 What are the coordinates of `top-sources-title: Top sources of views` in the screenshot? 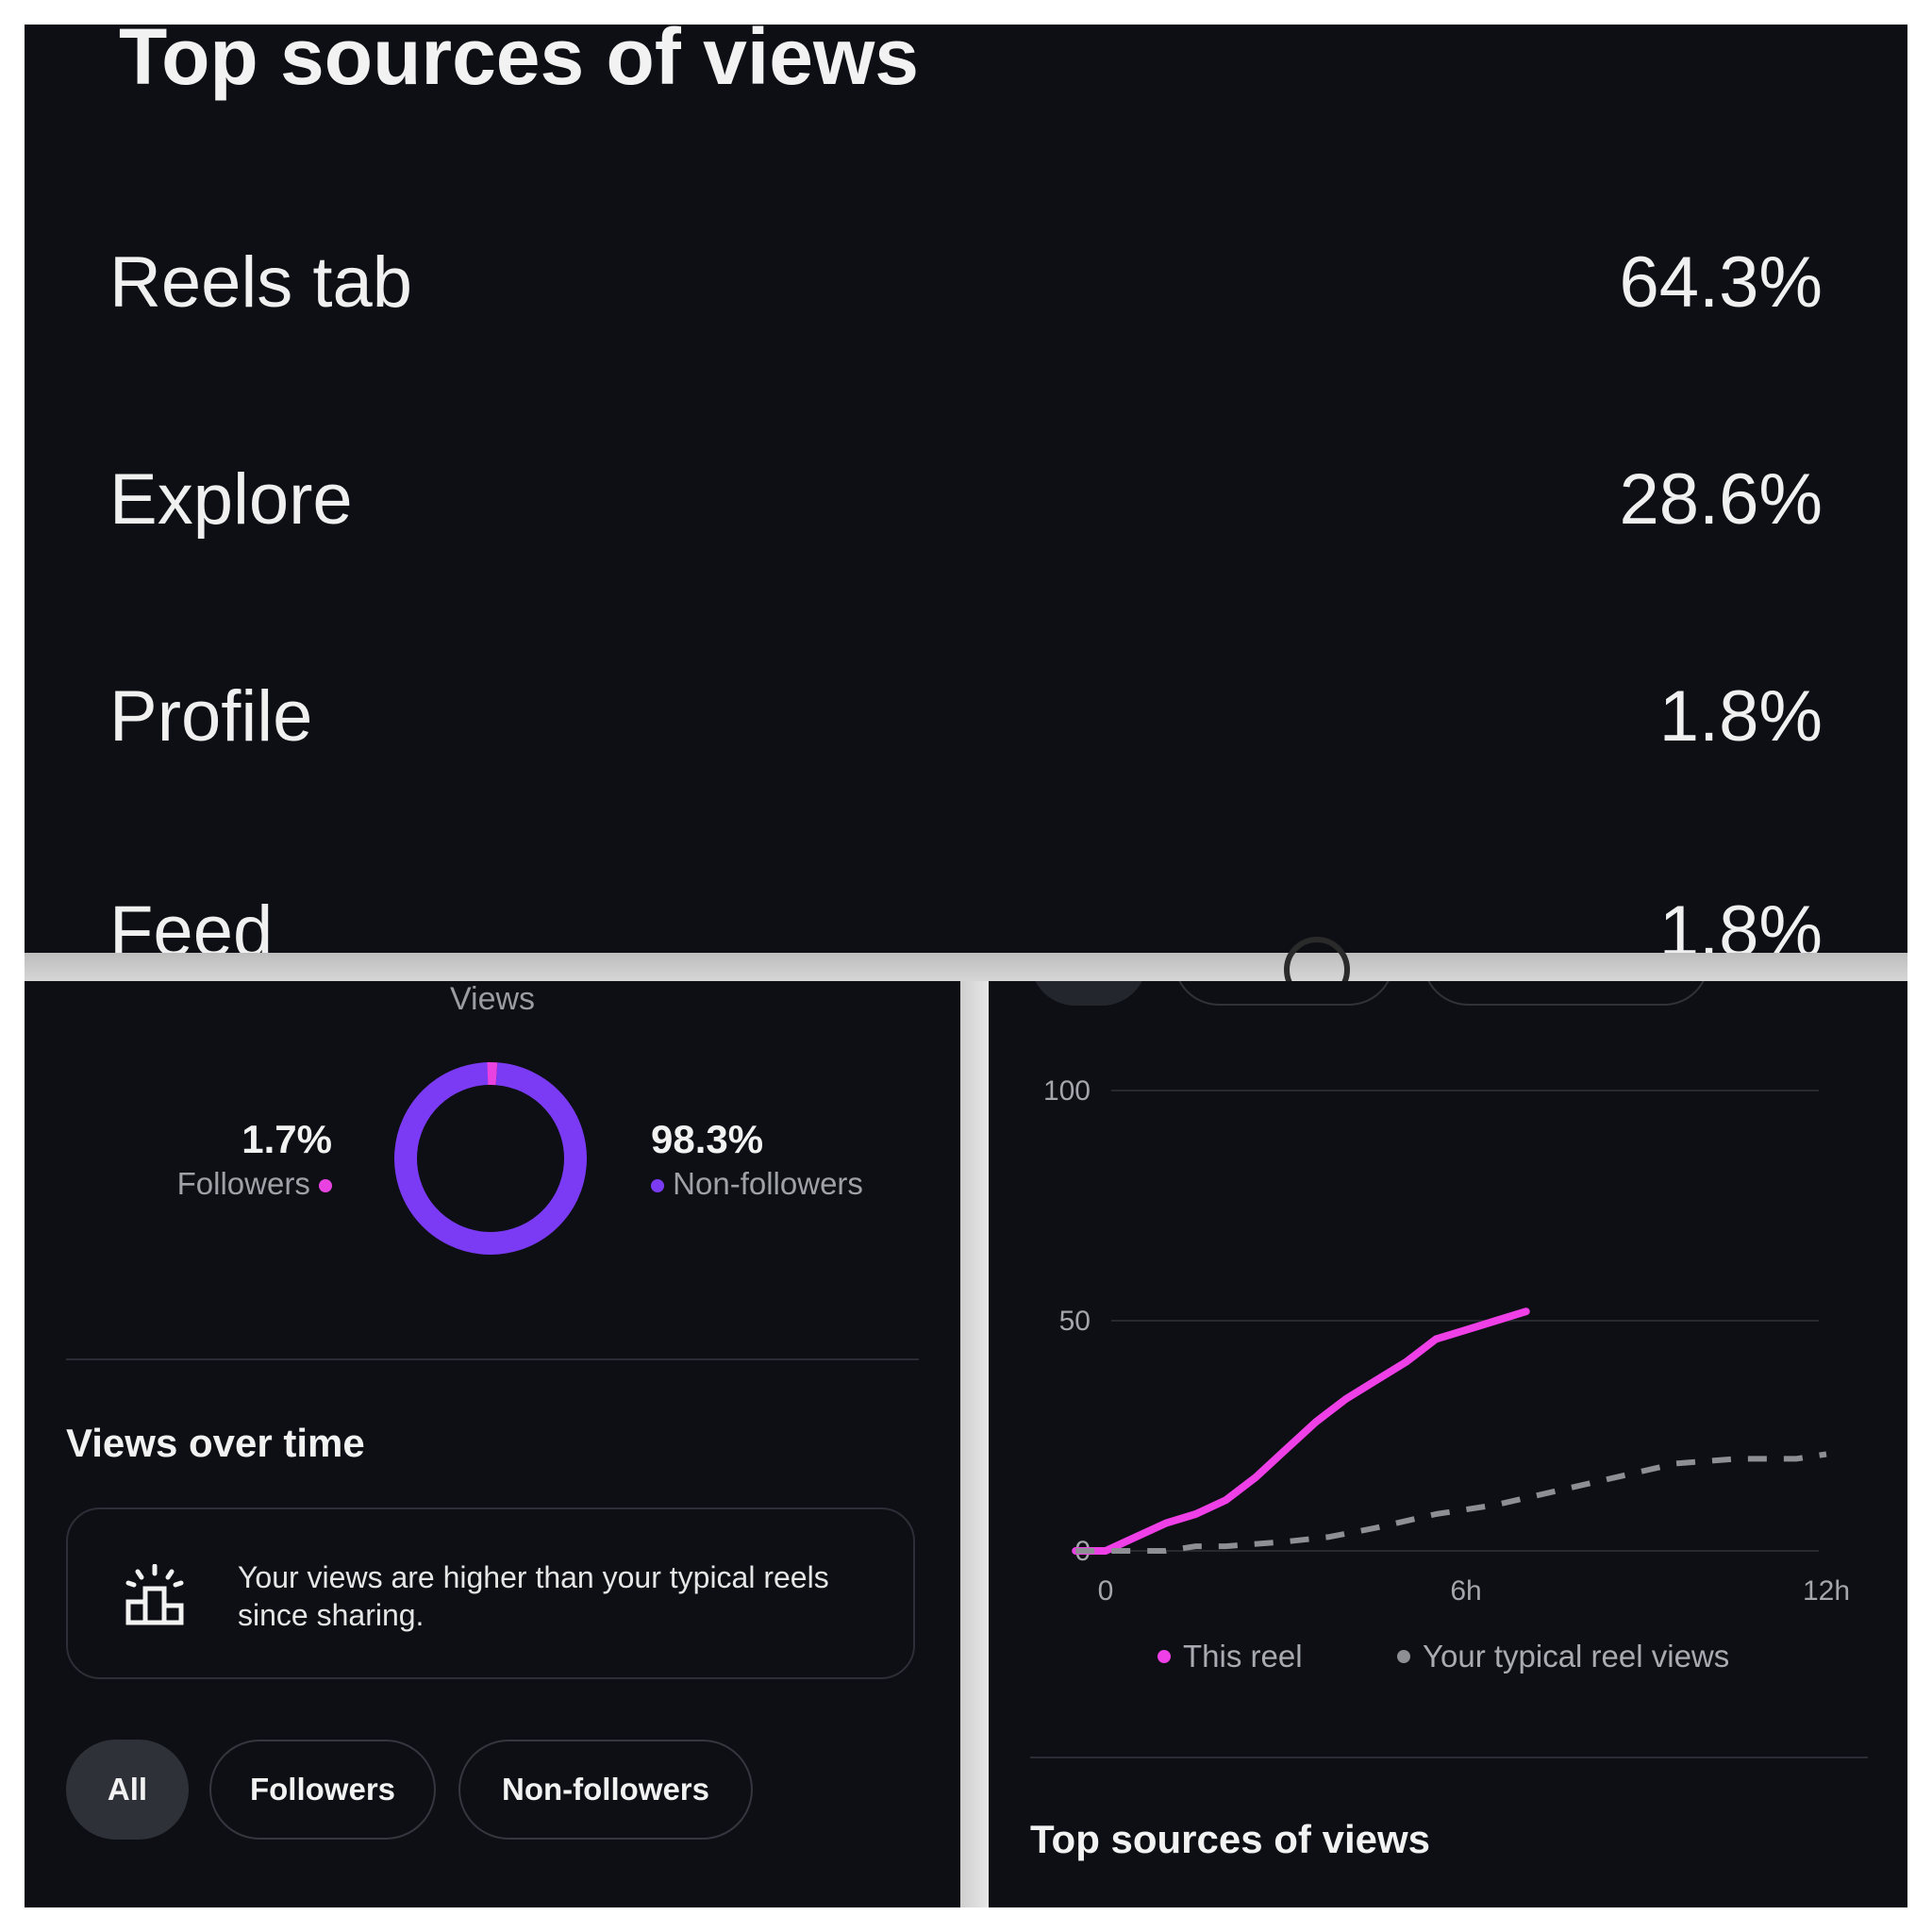 It's located at (519, 63).